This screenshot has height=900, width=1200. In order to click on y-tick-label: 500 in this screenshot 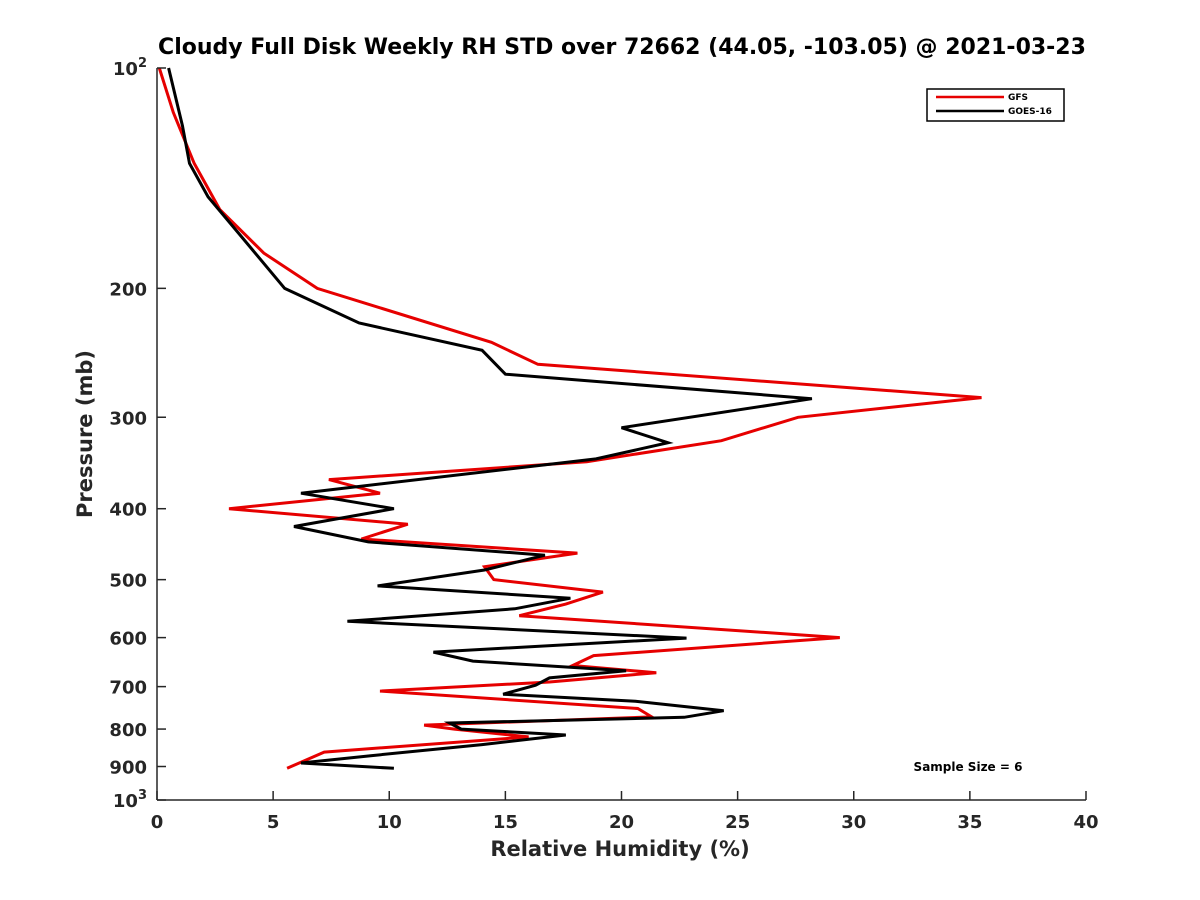, I will do `click(128, 581)`.